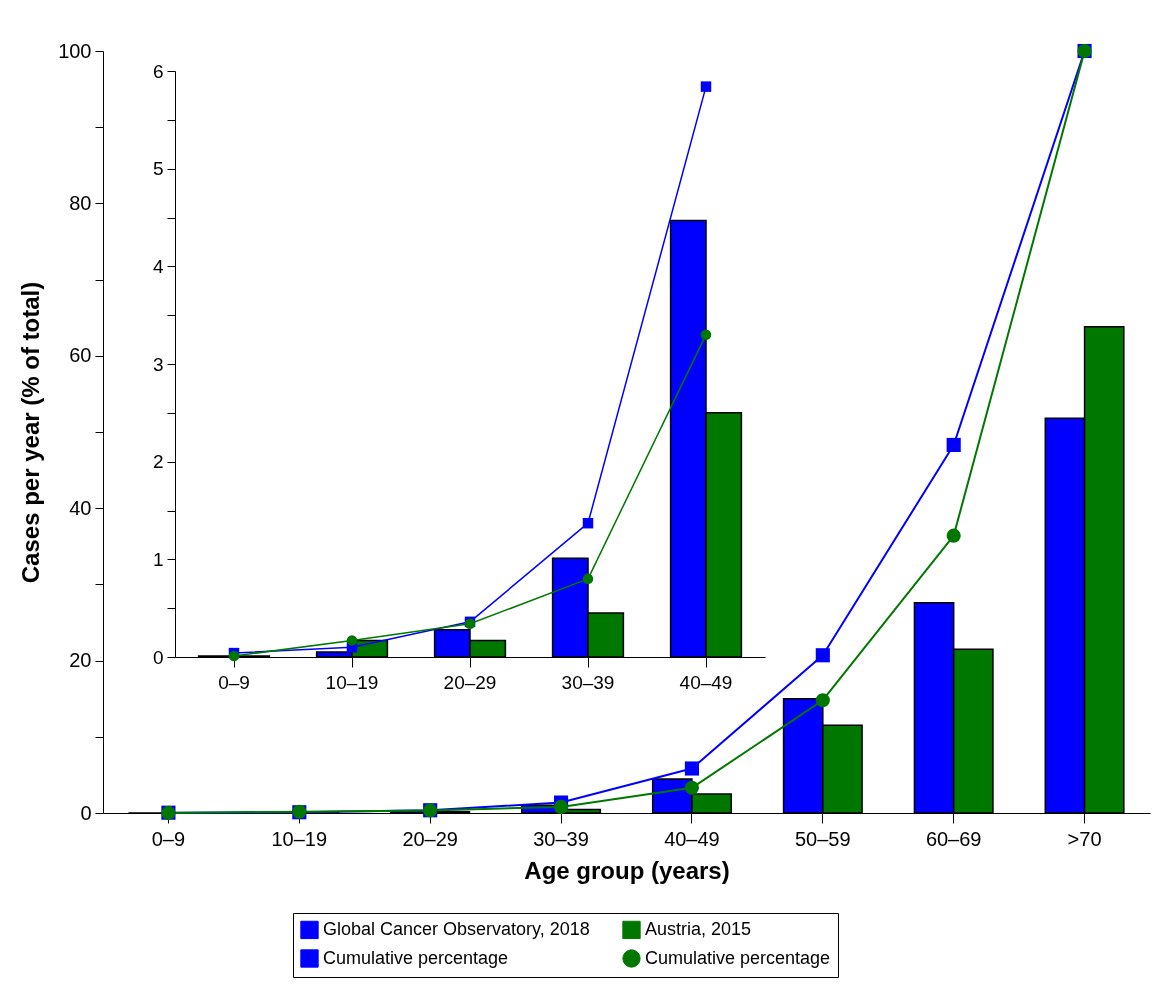 The image size is (1165, 990). What do you see at coordinates (158, 169) in the screenshot?
I see `y-tick-label: 5` at bounding box center [158, 169].